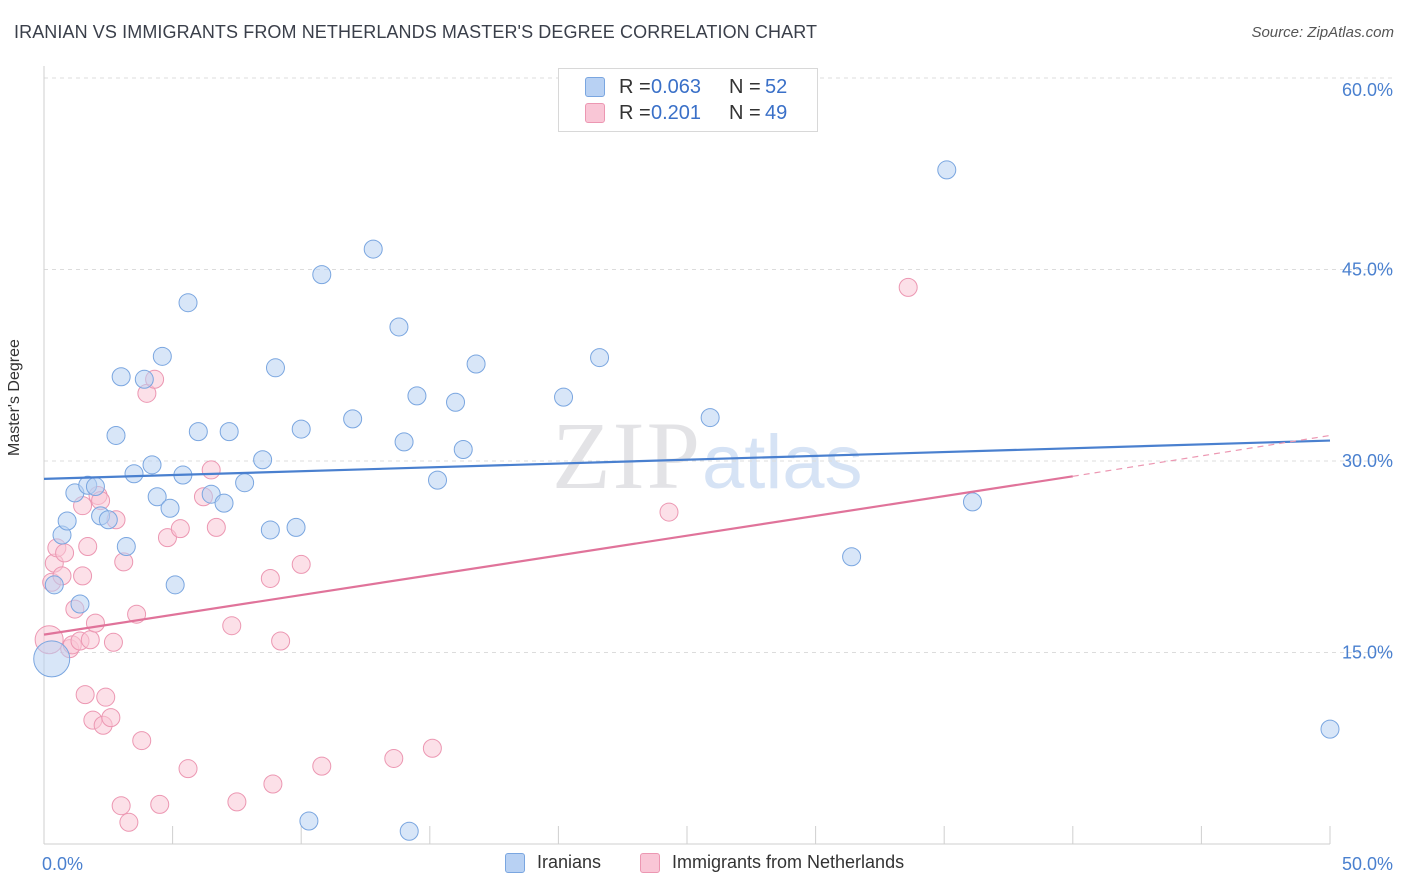  Describe the element at coordinates (14, 397) in the screenshot. I see `y-axis-label: Master's Degree` at that location.